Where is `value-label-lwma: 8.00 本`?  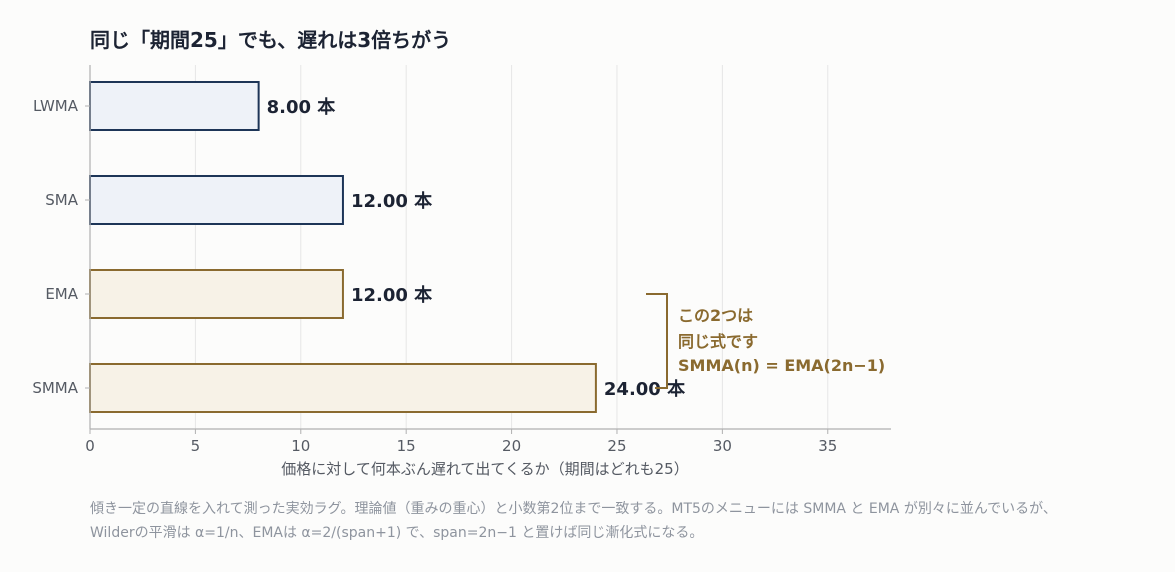 value-label-lwma: 8.00 本 is located at coordinates (301, 107).